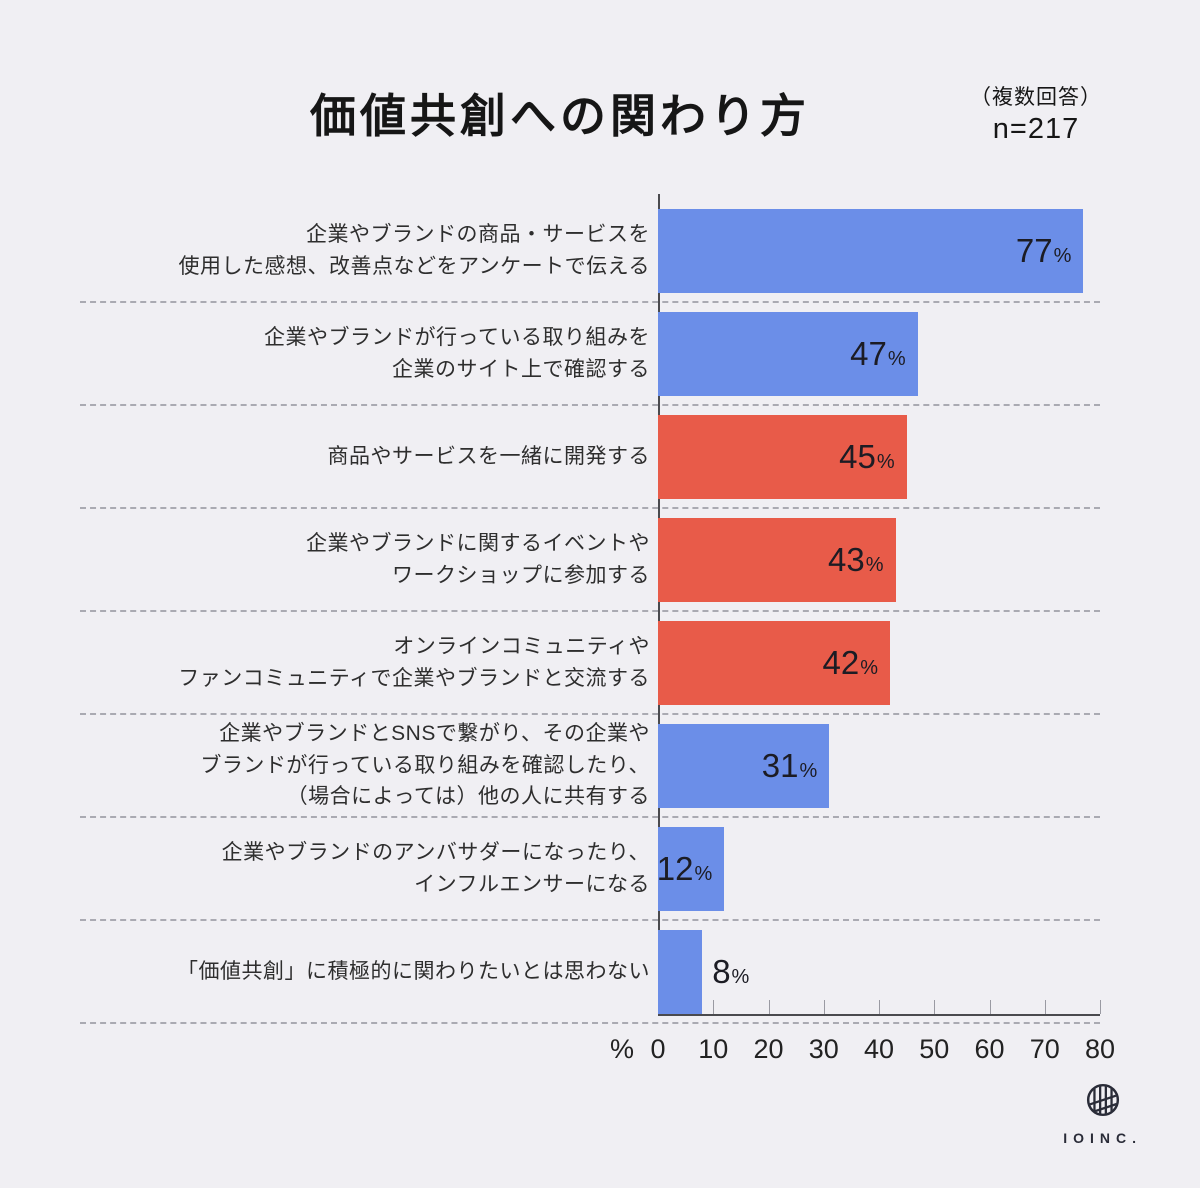 Image resolution: width=1200 pixels, height=1188 pixels. Describe the element at coordinates (879, 1015) in the screenshot. I see `x-axis-line` at that location.